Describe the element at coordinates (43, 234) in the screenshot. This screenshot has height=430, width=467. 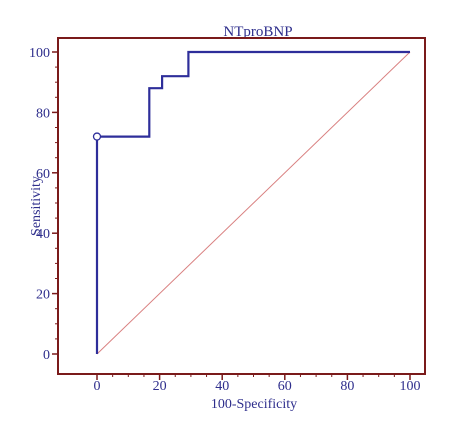
I see `y-tick-label-40: 40` at that location.